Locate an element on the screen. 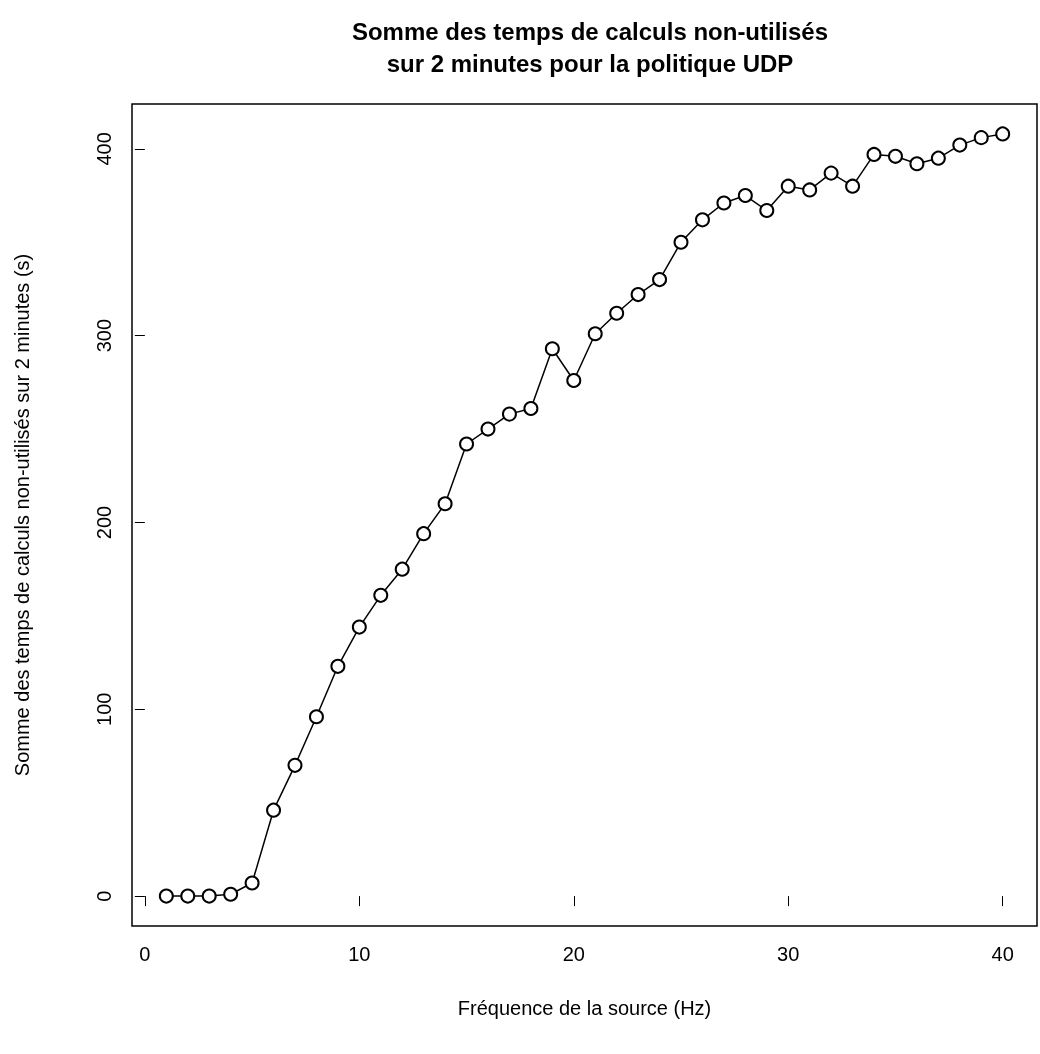 This screenshot has width=1040, height=1054. x-tick-label: 0 is located at coordinates (145, 954).